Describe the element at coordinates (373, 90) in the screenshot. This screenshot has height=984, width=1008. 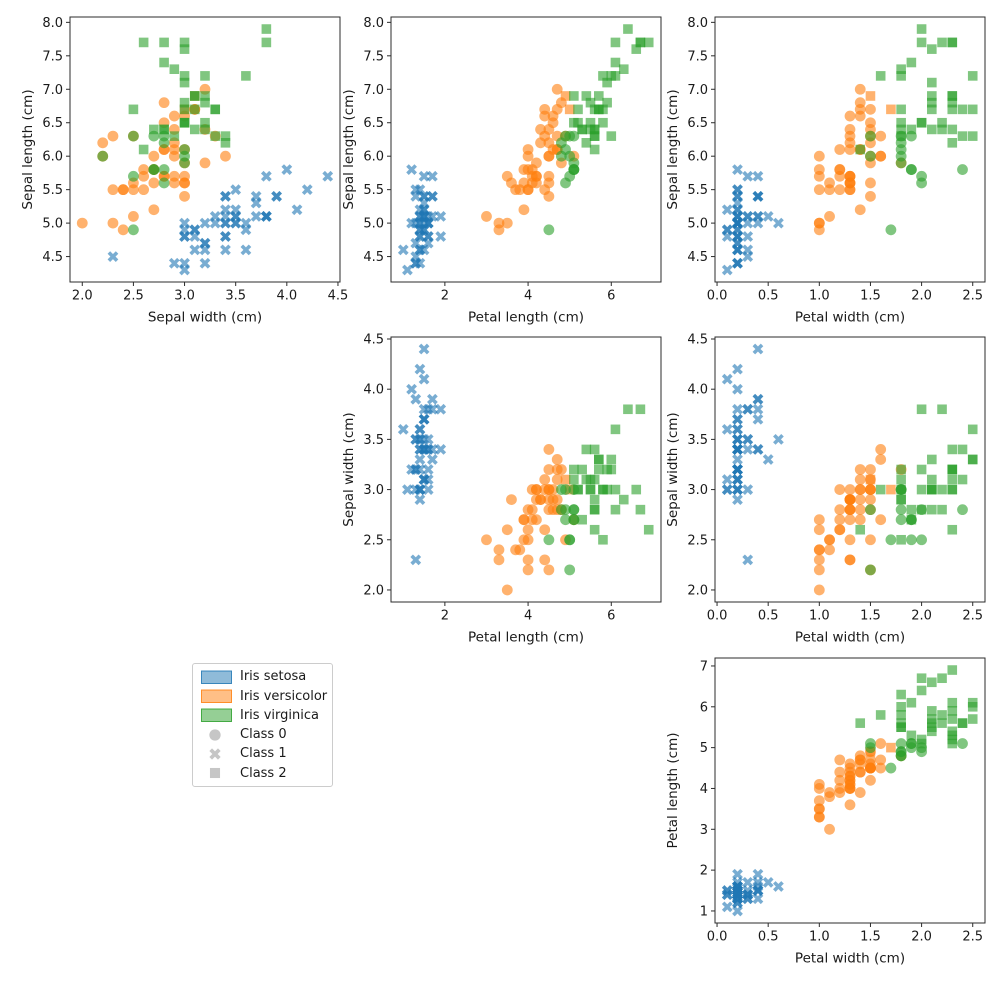
I see `y-tick-label: 7.0` at that location.